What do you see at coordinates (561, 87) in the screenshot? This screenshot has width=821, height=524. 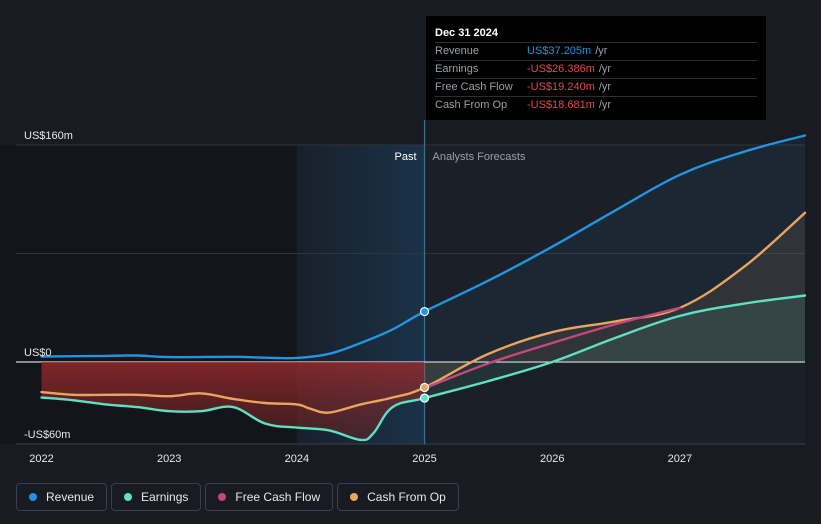 I see `tooltip-value: -US$19.240m` at bounding box center [561, 87].